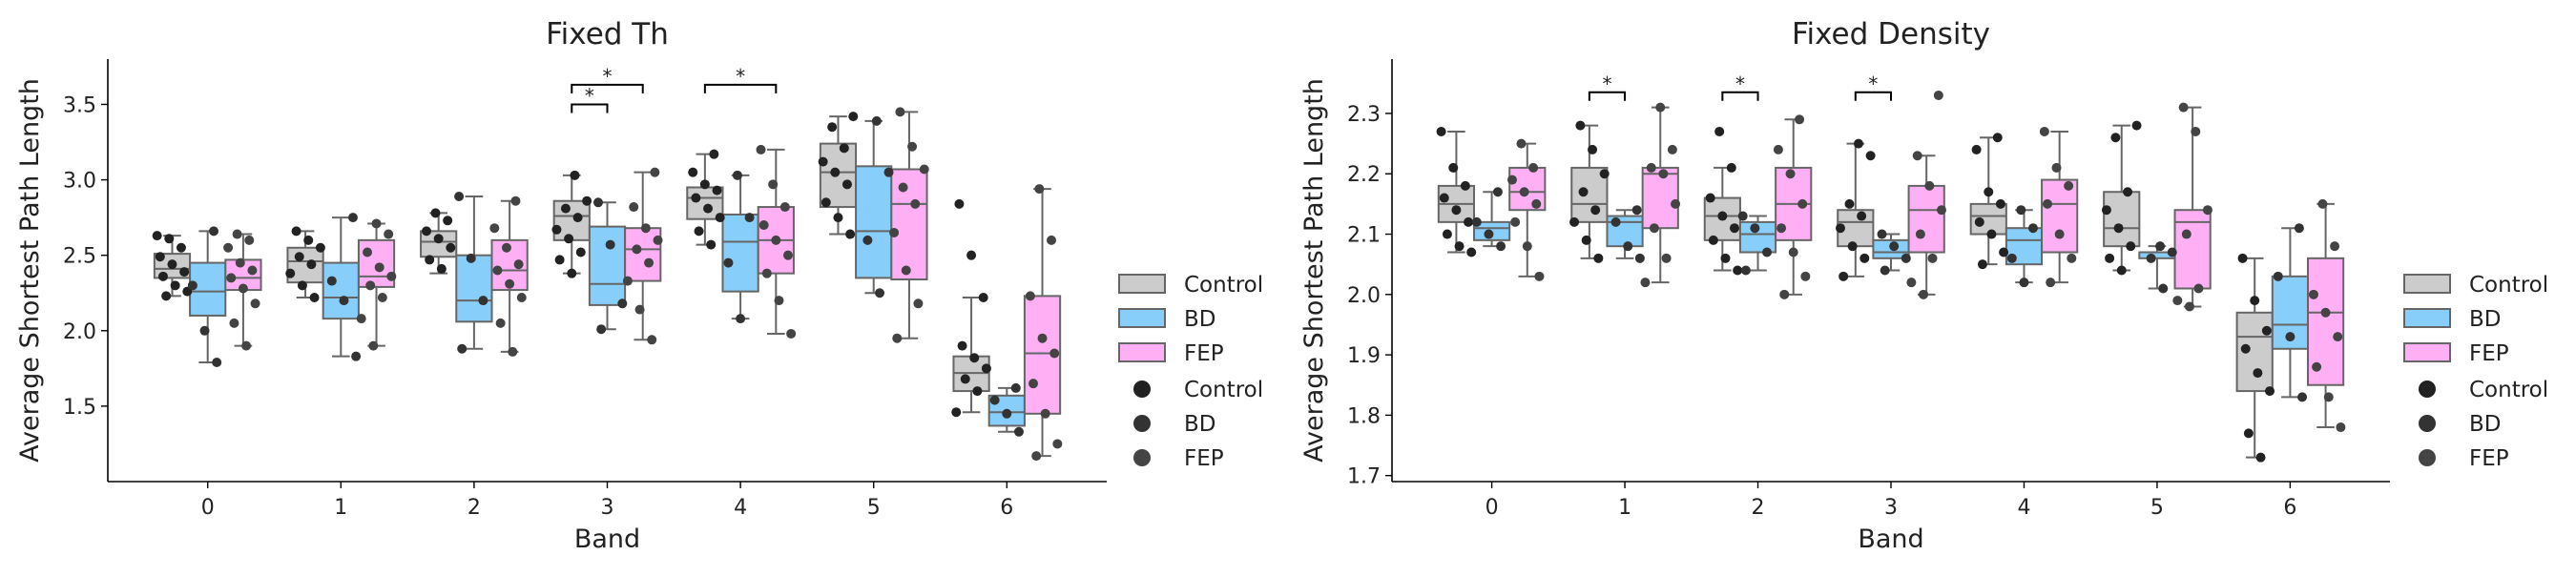 This screenshot has height=576, width=2576. Describe the element at coordinates (589, 95) in the screenshot. I see `significance-star: *` at that location.